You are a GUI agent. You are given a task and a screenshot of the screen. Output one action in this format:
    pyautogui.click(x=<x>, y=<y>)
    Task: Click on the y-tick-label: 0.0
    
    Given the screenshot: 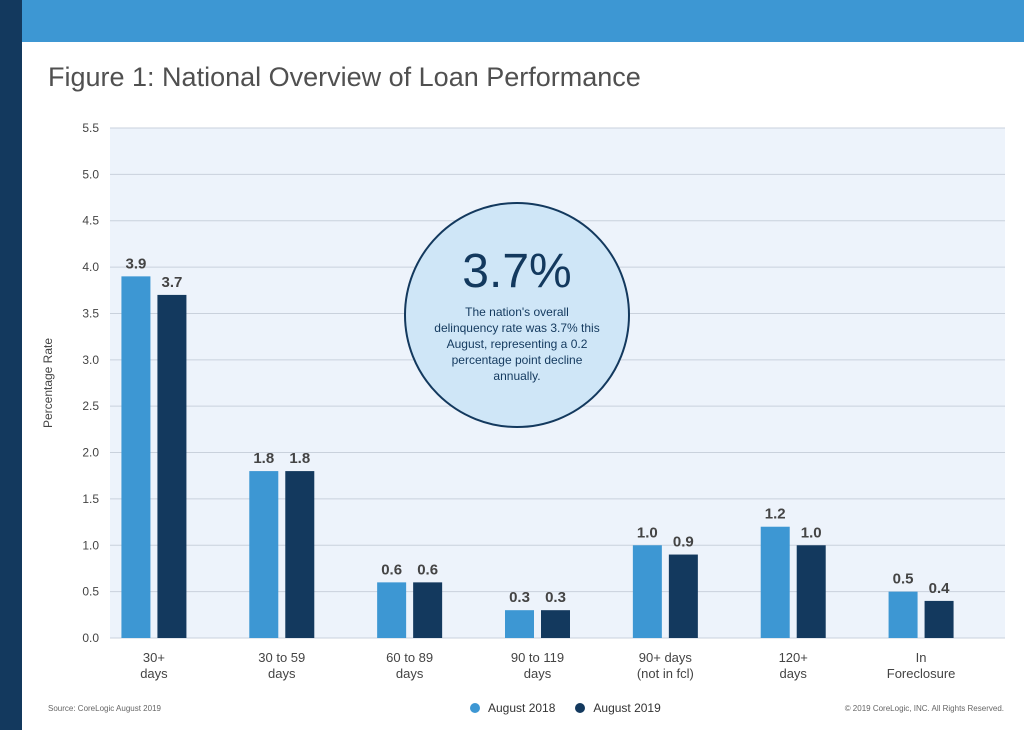 What is the action you would take?
    pyautogui.click(x=90, y=638)
    